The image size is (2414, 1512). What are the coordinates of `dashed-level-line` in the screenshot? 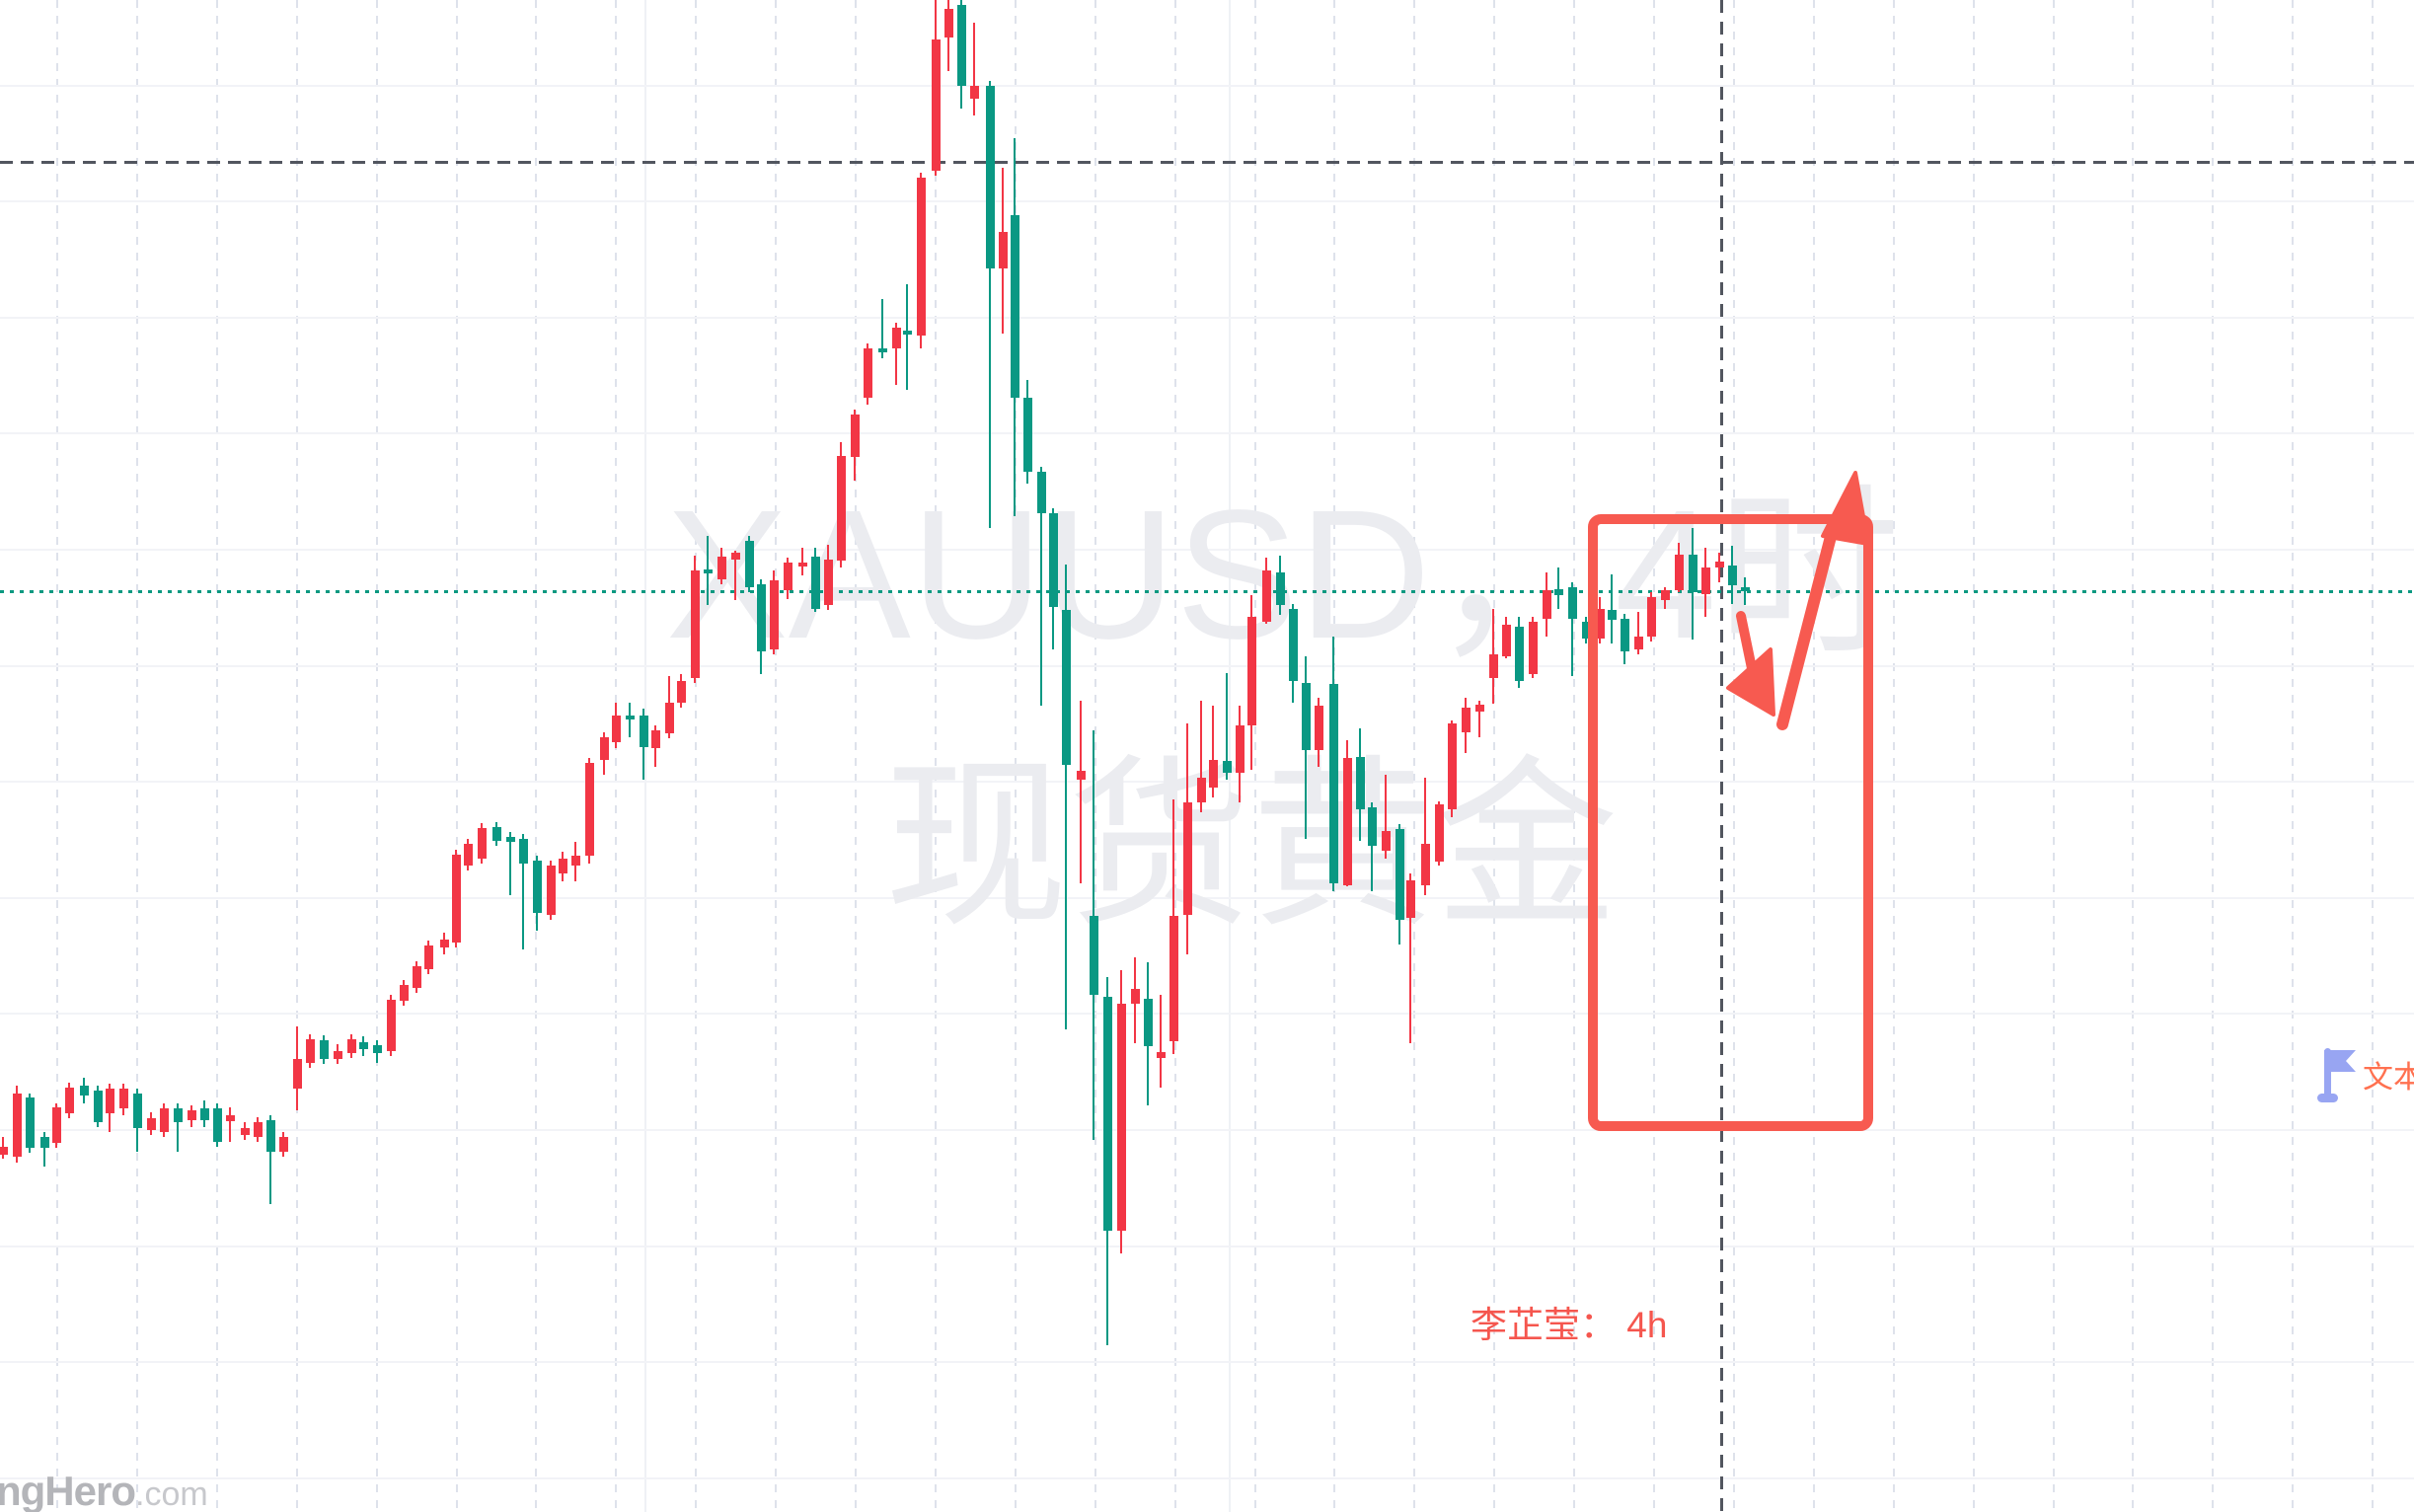 It's located at (1207, 163).